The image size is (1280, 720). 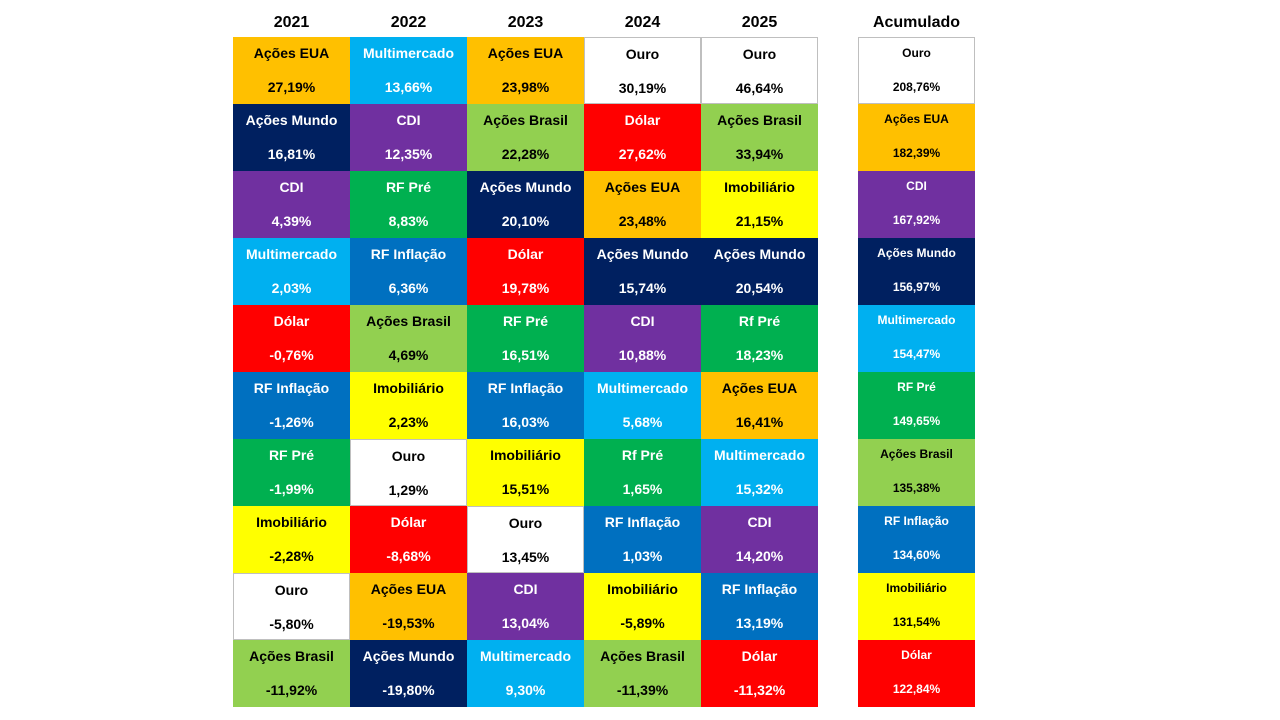 I want to click on asset-cell: RF Inflação 1,03%, so click(x=642, y=539).